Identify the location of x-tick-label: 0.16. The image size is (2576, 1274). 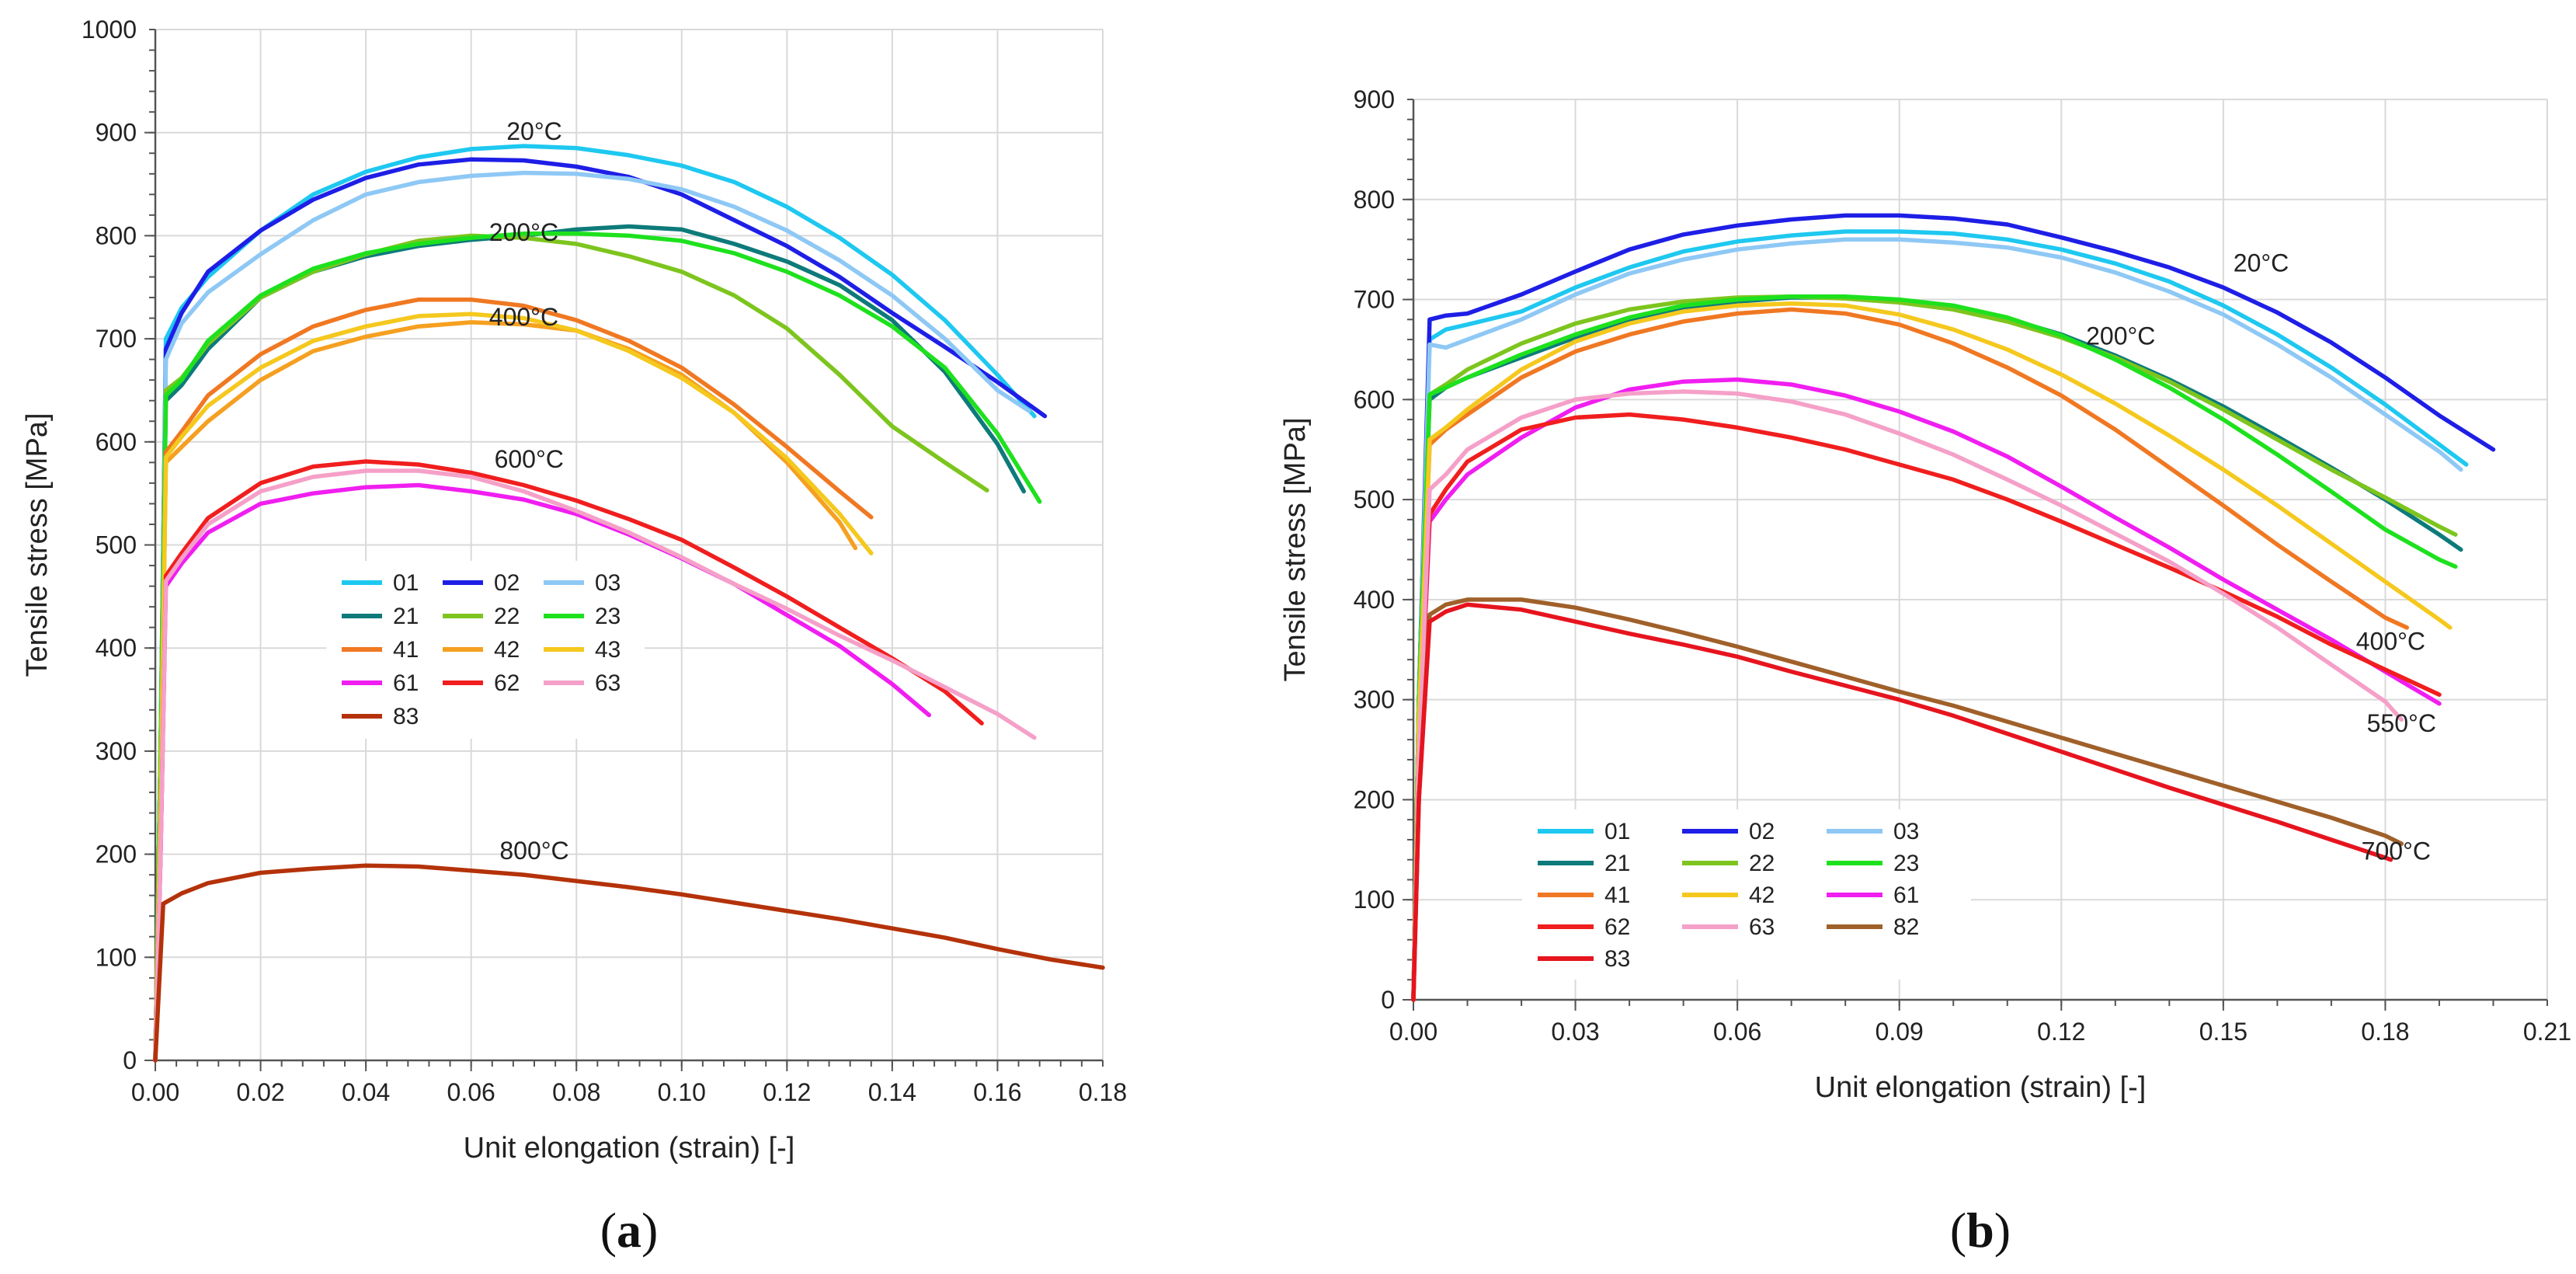
(997, 1092).